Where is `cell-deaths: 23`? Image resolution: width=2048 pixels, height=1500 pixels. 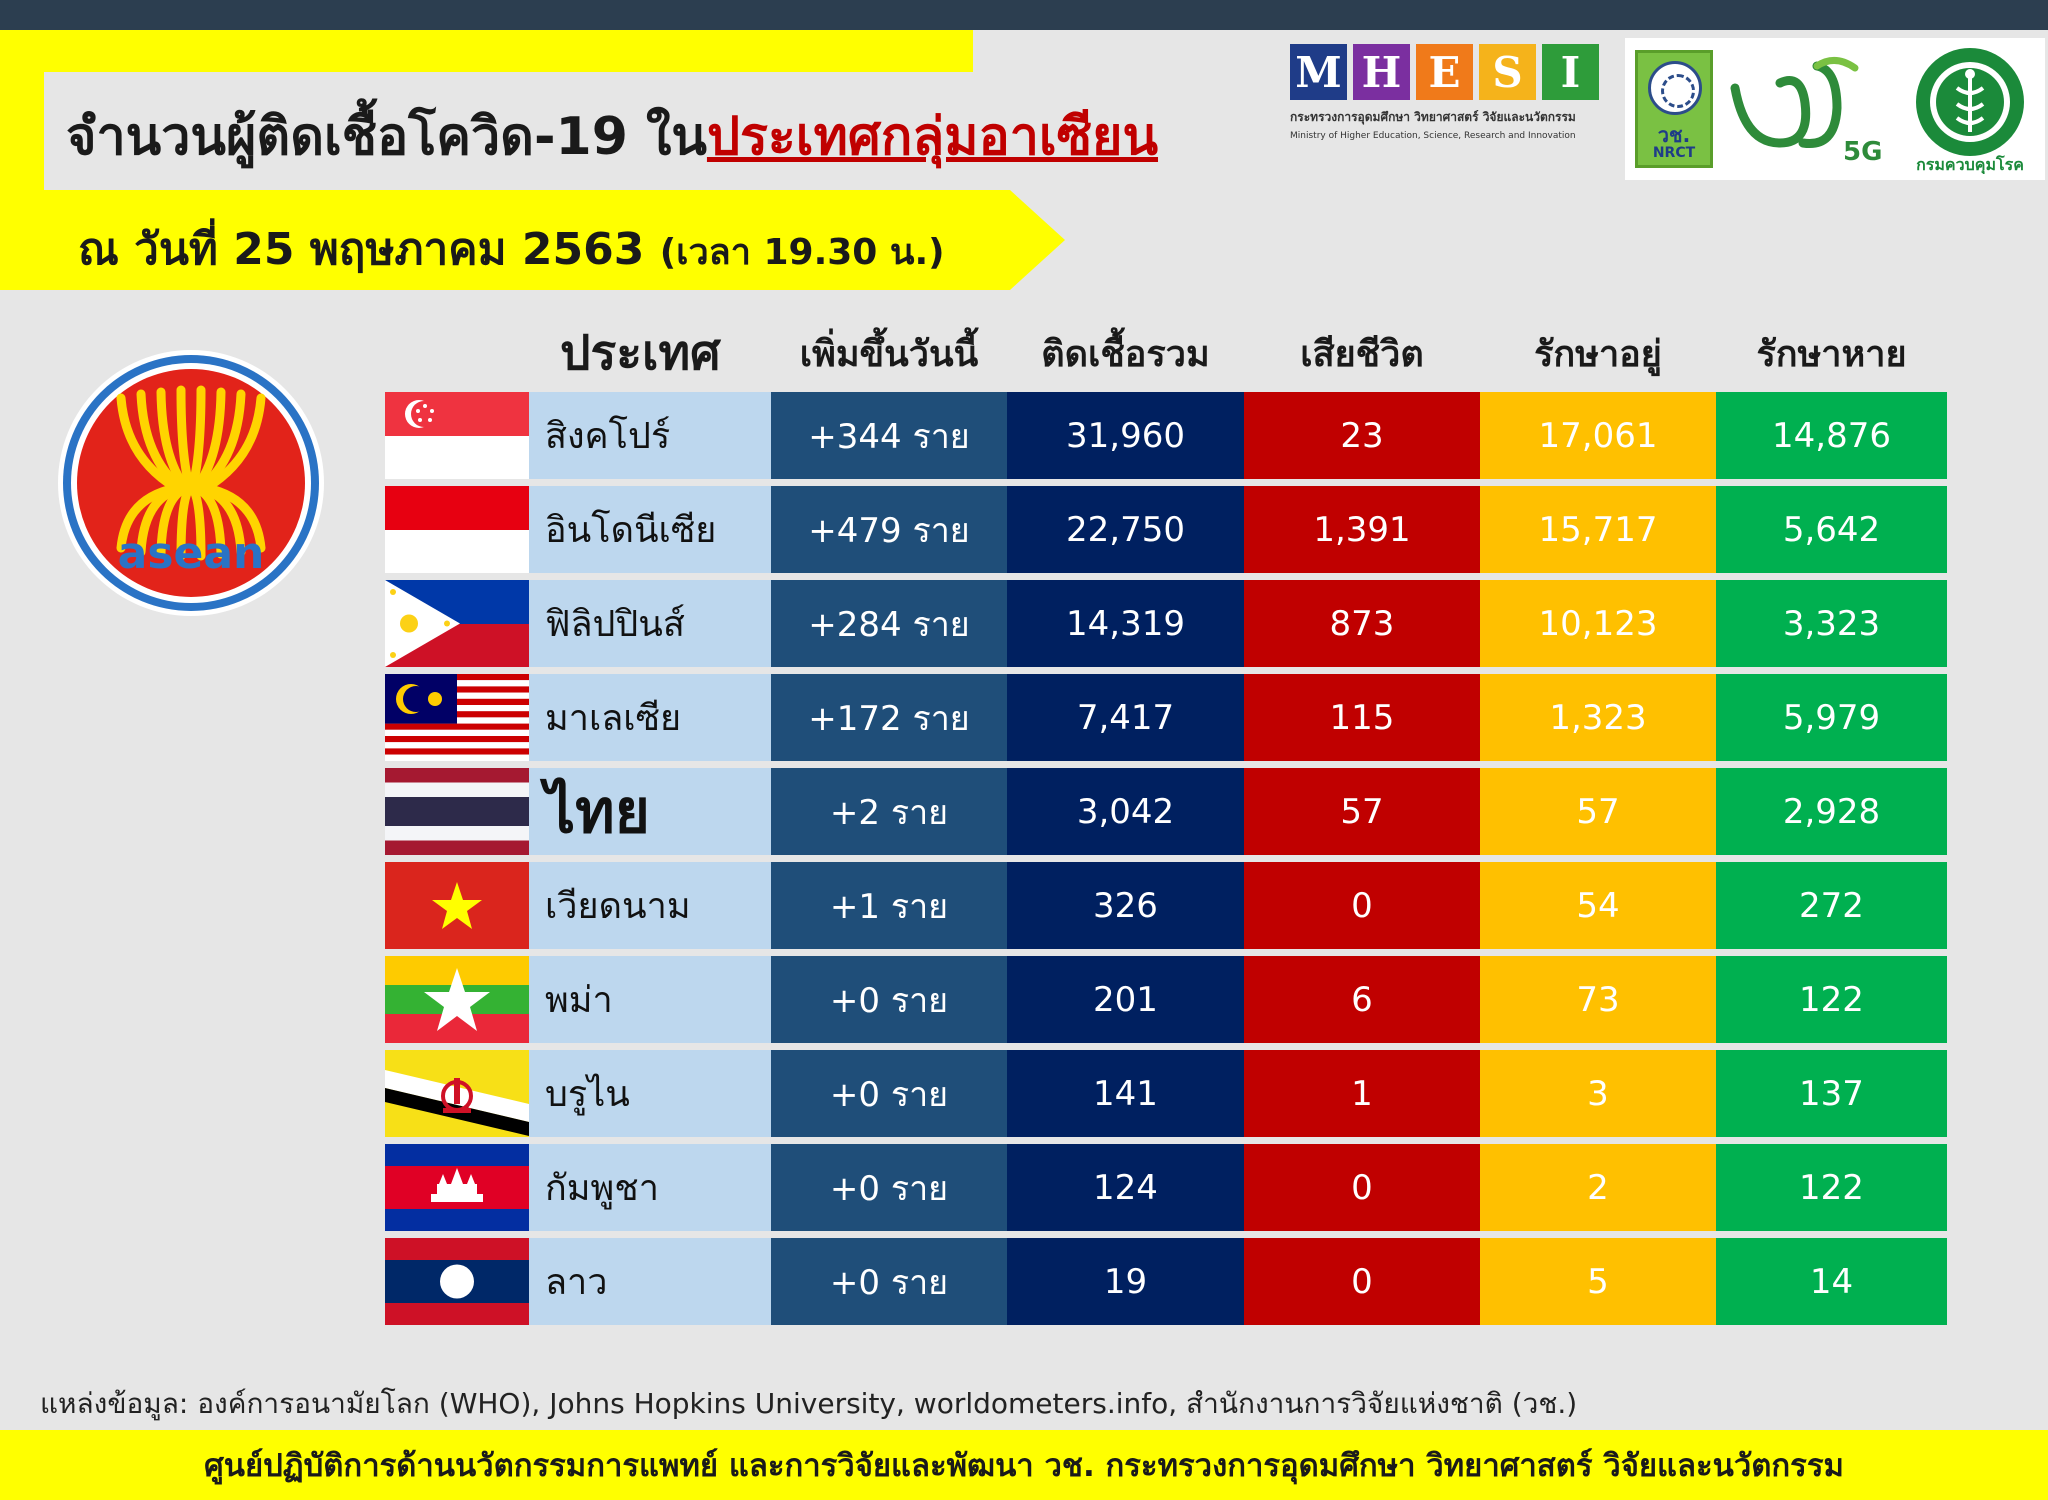
cell-deaths: 23 is located at coordinates (1362, 435).